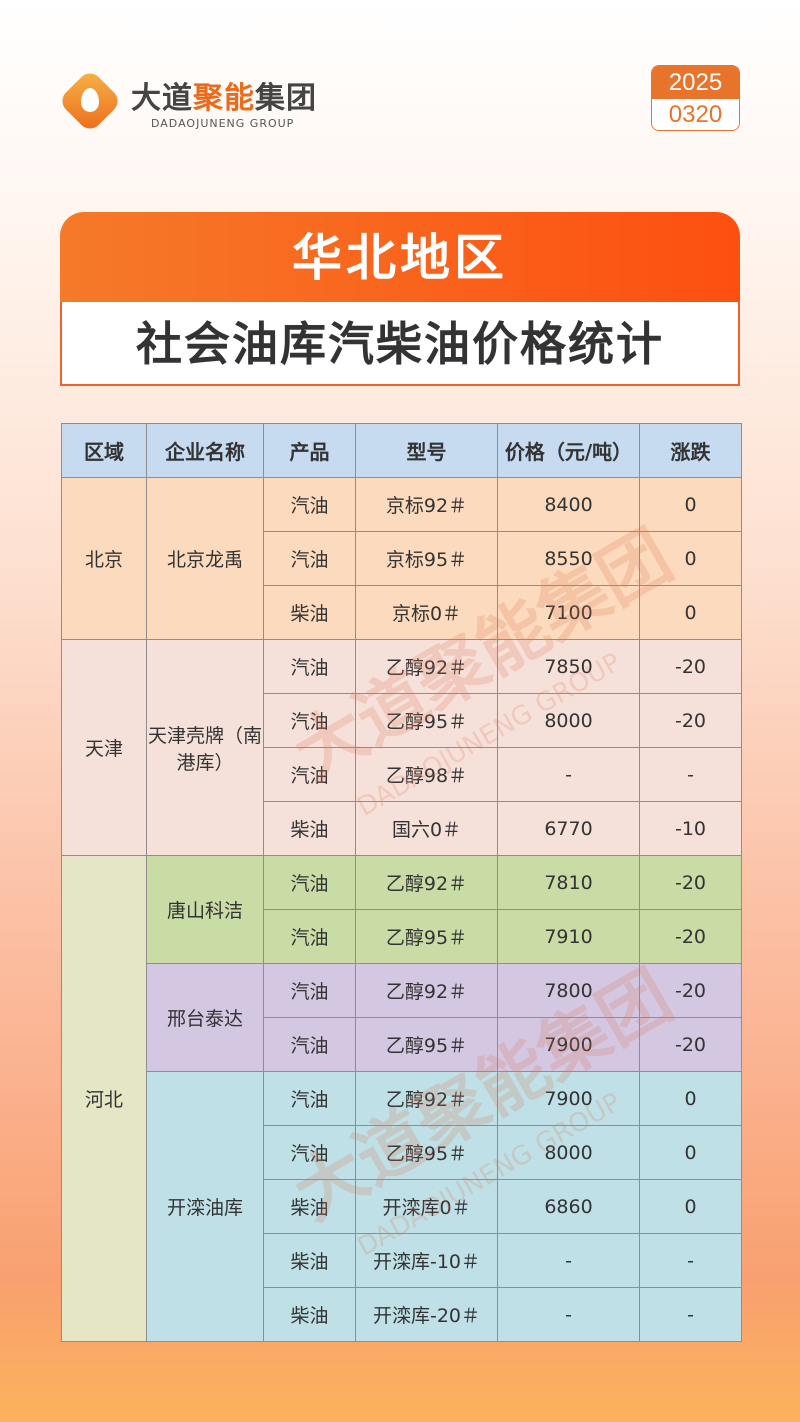 The width and height of the screenshot is (800, 1422). What do you see at coordinates (426, 1206) in the screenshot?
I see `model-cell: 开滦库0＃` at bounding box center [426, 1206].